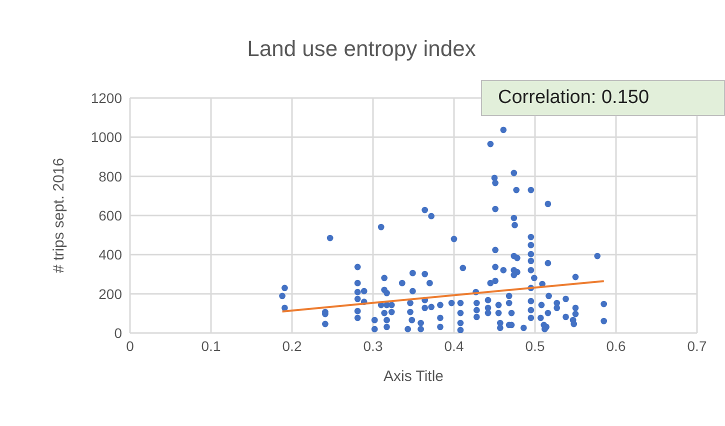 The width and height of the screenshot is (725, 426). What do you see at coordinates (535, 346) in the screenshot?
I see `x-tick-label: 0.5` at bounding box center [535, 346].